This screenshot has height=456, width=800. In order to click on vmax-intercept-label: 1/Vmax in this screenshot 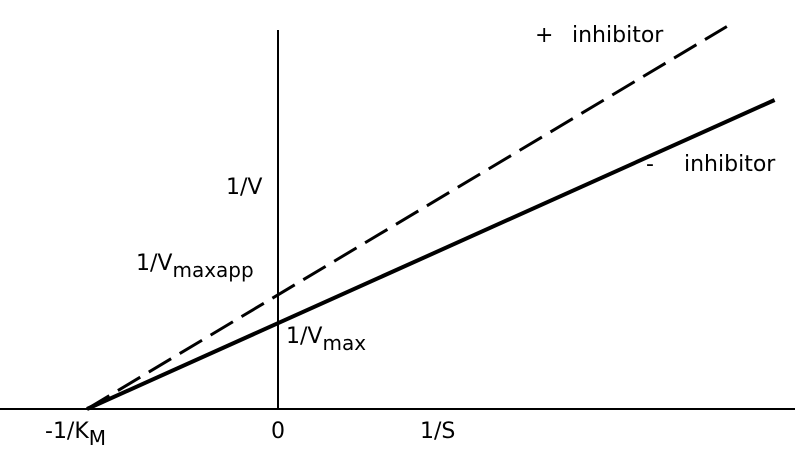, I will do `click(326, 339)`.